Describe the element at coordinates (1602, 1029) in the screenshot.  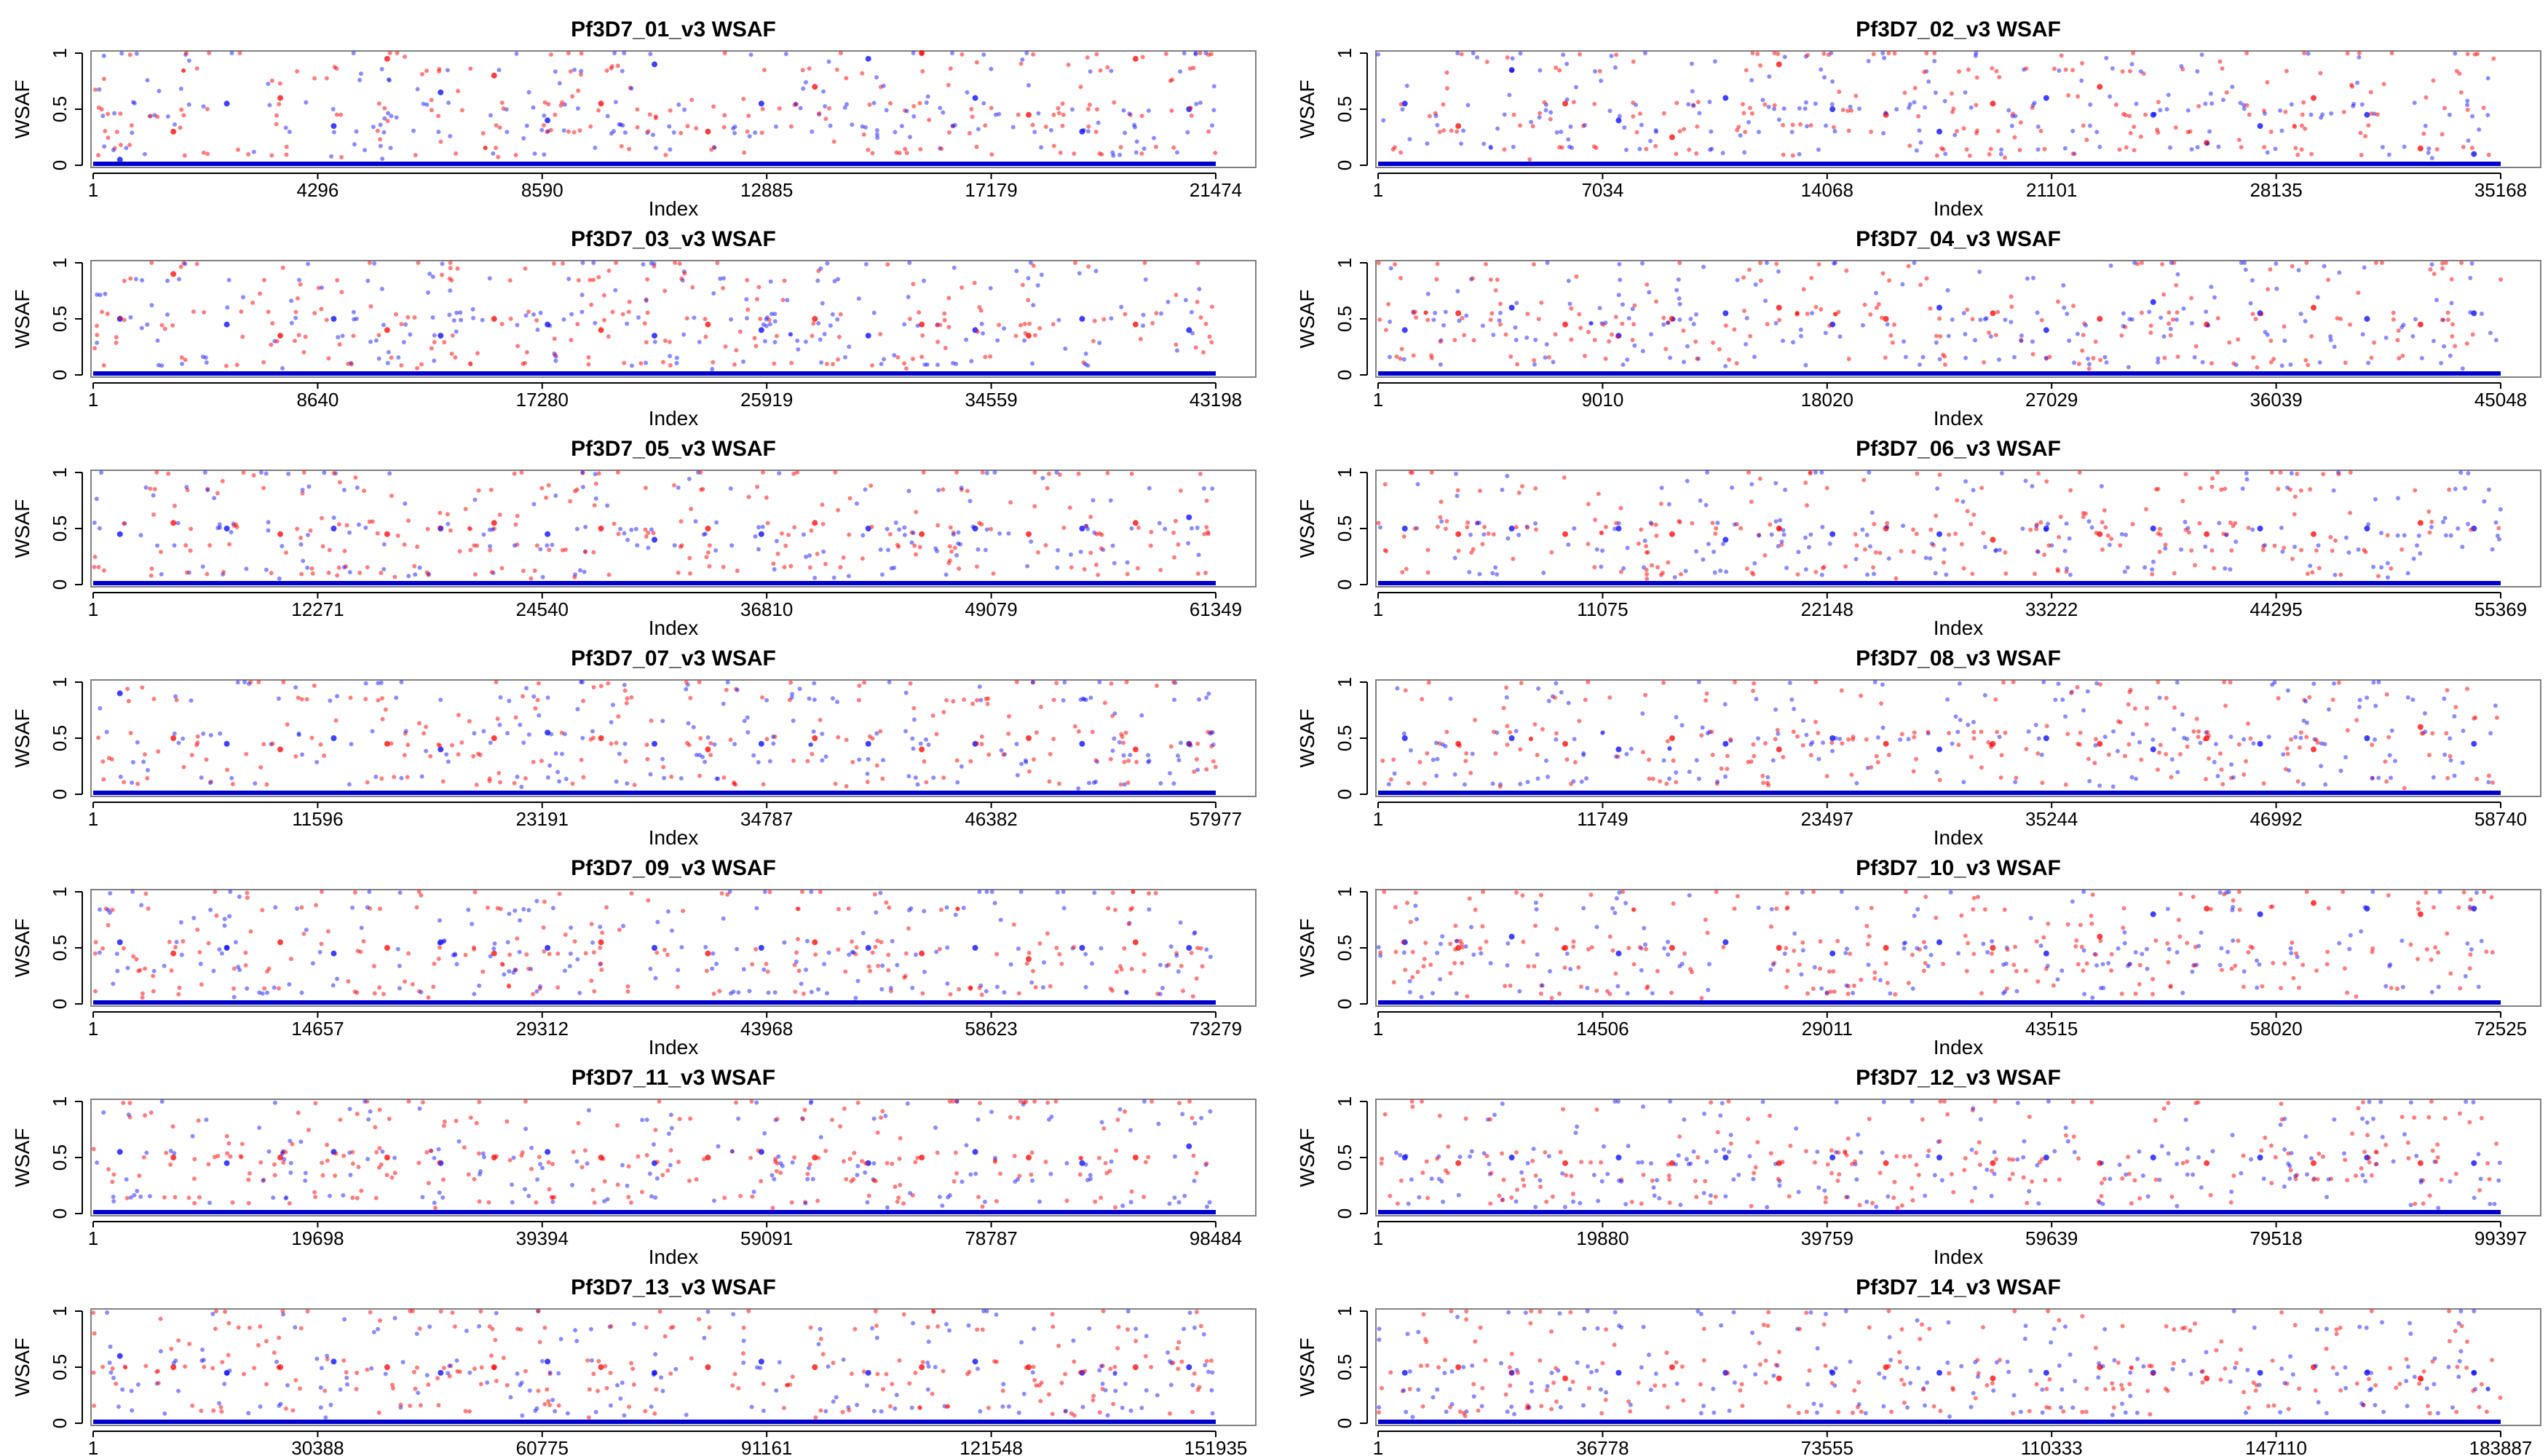
I see `x-tick-label: 14506` at that location.